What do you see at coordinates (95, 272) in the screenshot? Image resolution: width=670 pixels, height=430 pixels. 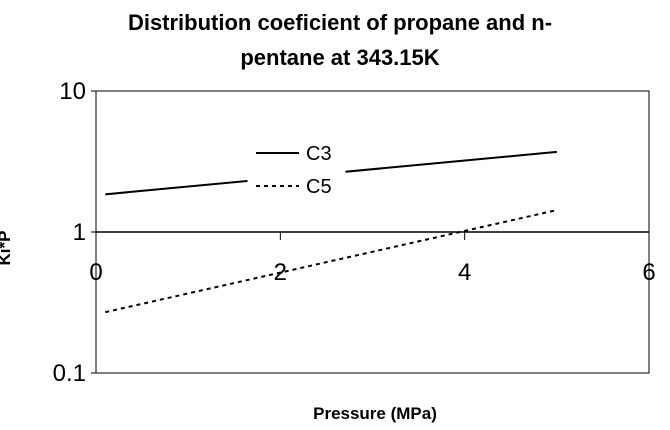 I see `x-tick-label-0: 0` at bounding box center [95, 272].